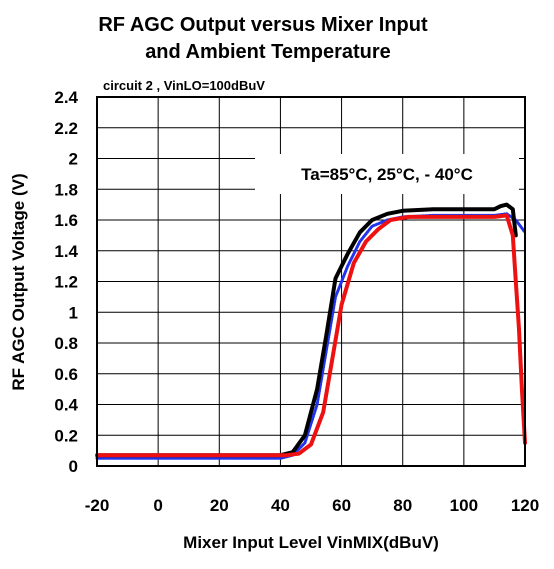 This screenshot has height=569, width=554. What do you see at coordinates (402, 505) in the screenshot?
I see `x-tick-label: 80` at bounding box center [402, 505].